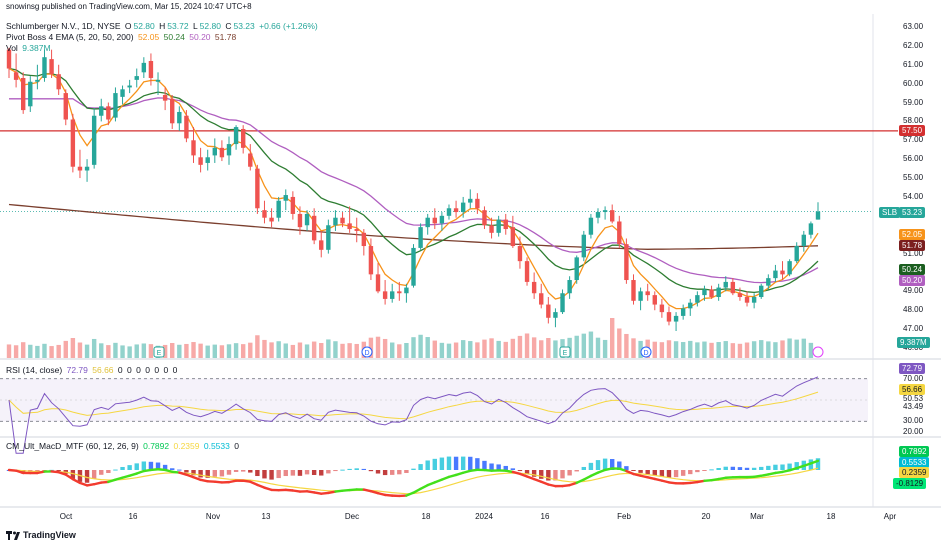 The width and height of the screenshot is (941, 546). What do you see at coordinates (912, 234) in the screenshot?
I see `ema5-badge: 52.05` at bounding box center [912, 234].